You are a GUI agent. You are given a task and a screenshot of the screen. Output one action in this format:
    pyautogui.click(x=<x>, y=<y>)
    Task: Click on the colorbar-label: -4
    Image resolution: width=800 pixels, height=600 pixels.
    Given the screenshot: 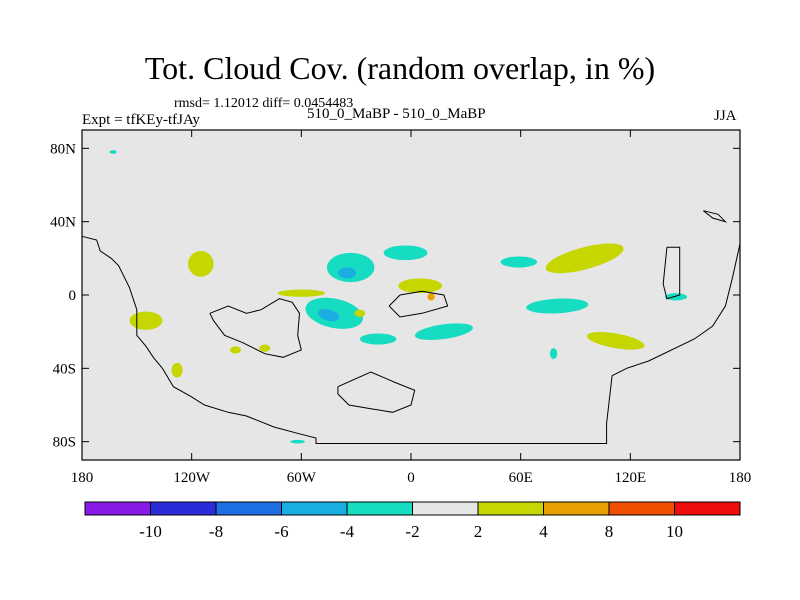 What is the action you would take?
    pyautogui.click(x=347, y=531)
    